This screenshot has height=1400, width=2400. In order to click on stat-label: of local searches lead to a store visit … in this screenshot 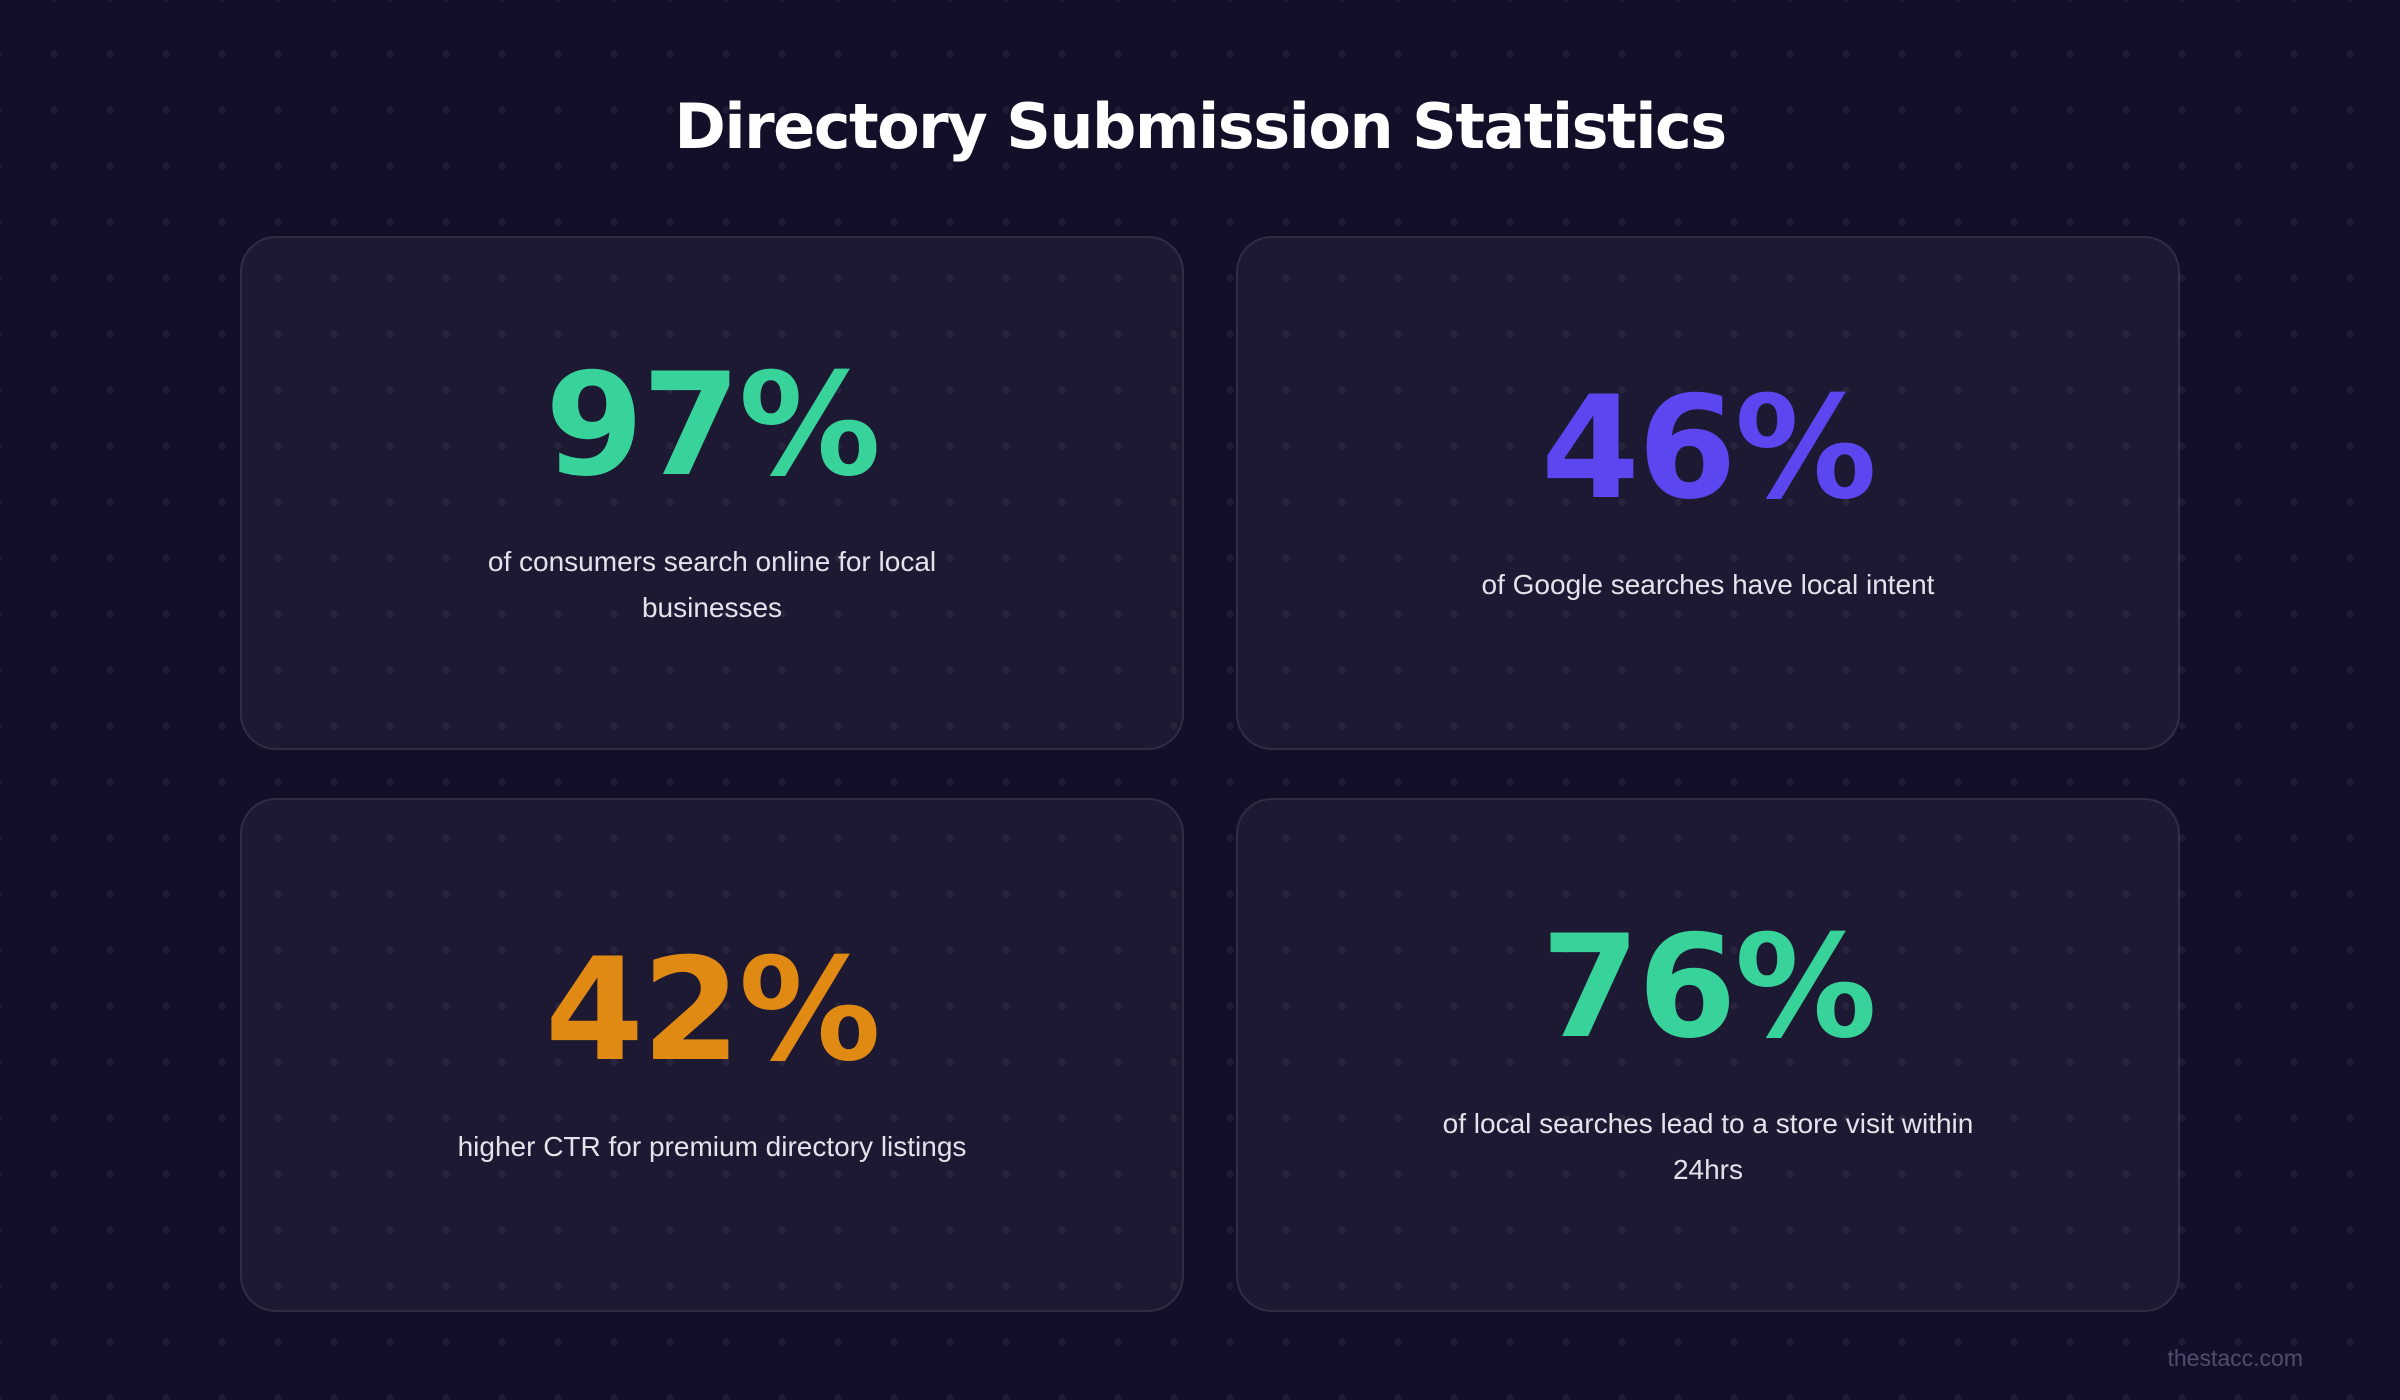, I will do `click(1708, 1146)`.